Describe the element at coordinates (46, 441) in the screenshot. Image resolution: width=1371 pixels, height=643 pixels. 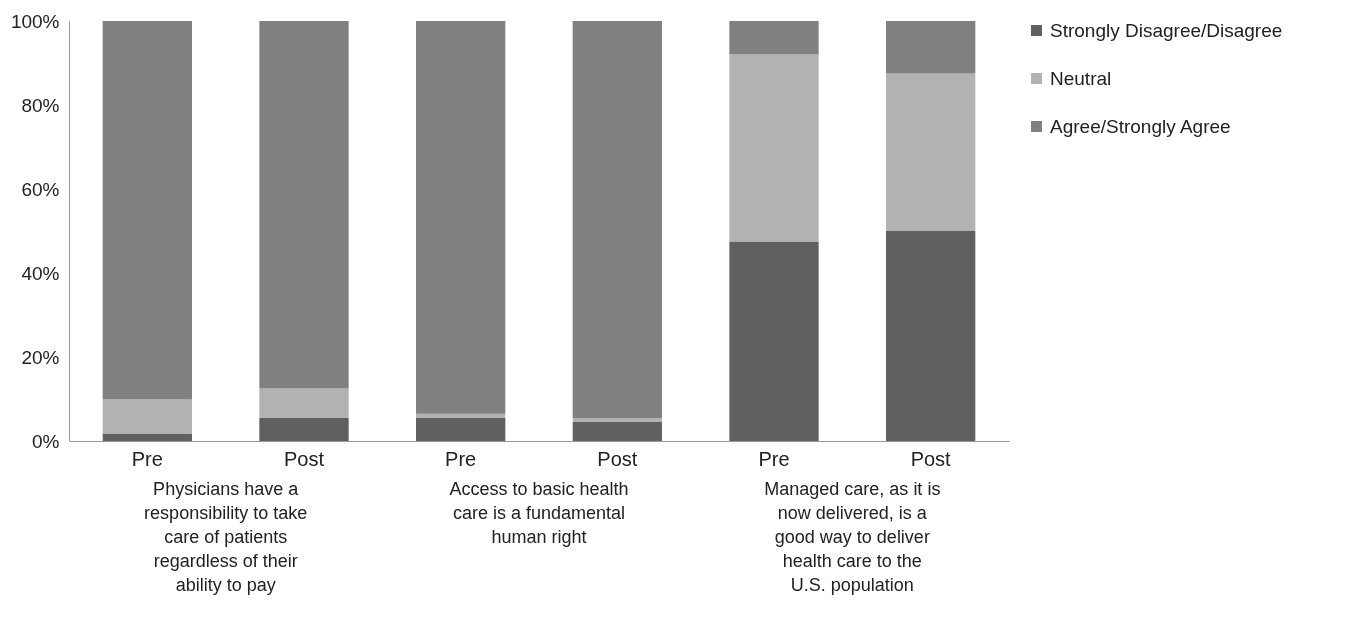
I see `y-tick-label: 0%` at that location.